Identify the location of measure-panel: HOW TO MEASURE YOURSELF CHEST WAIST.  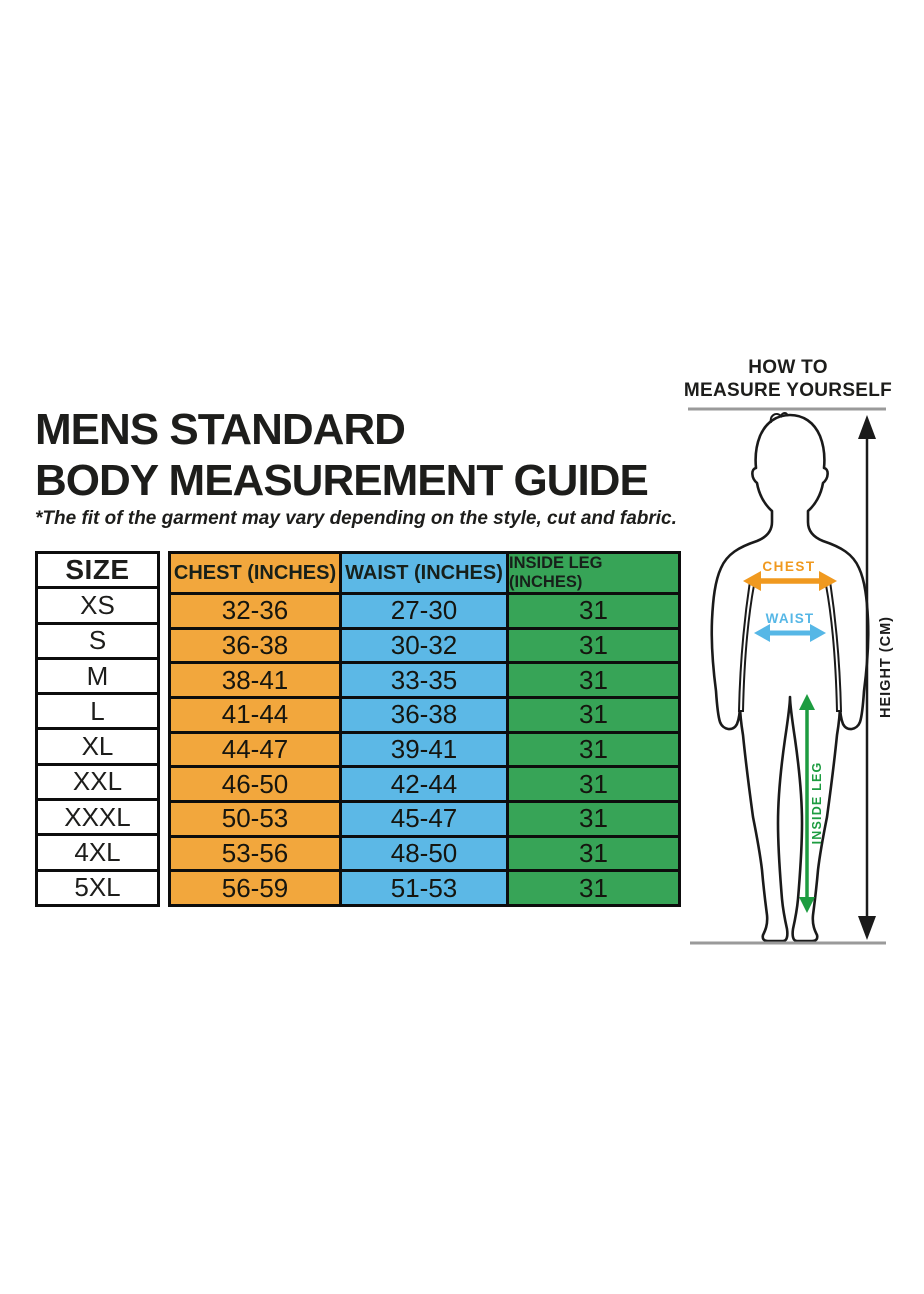
(788, 653).